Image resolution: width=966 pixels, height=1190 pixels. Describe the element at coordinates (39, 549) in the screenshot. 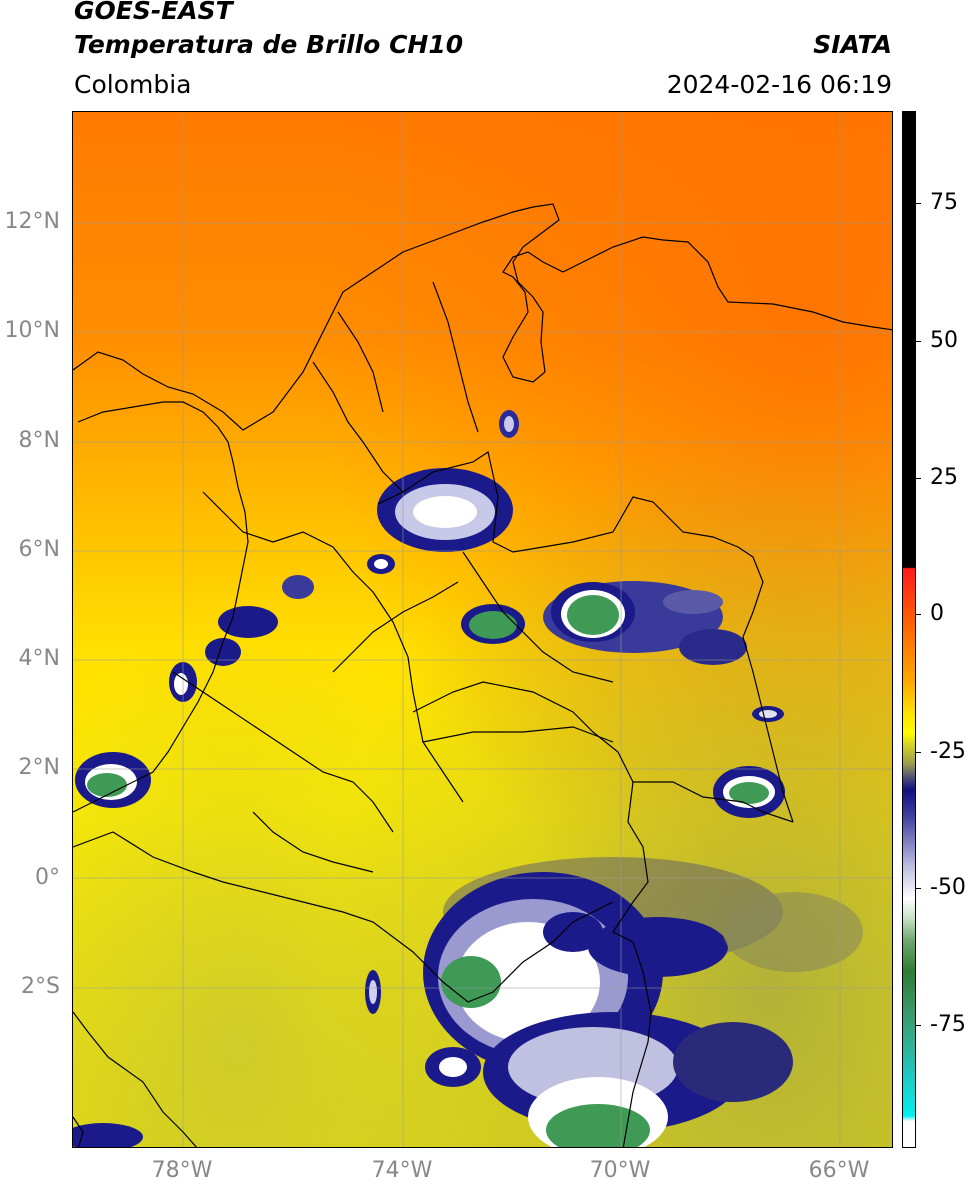

I see `lat-label: 6°N` at that location.